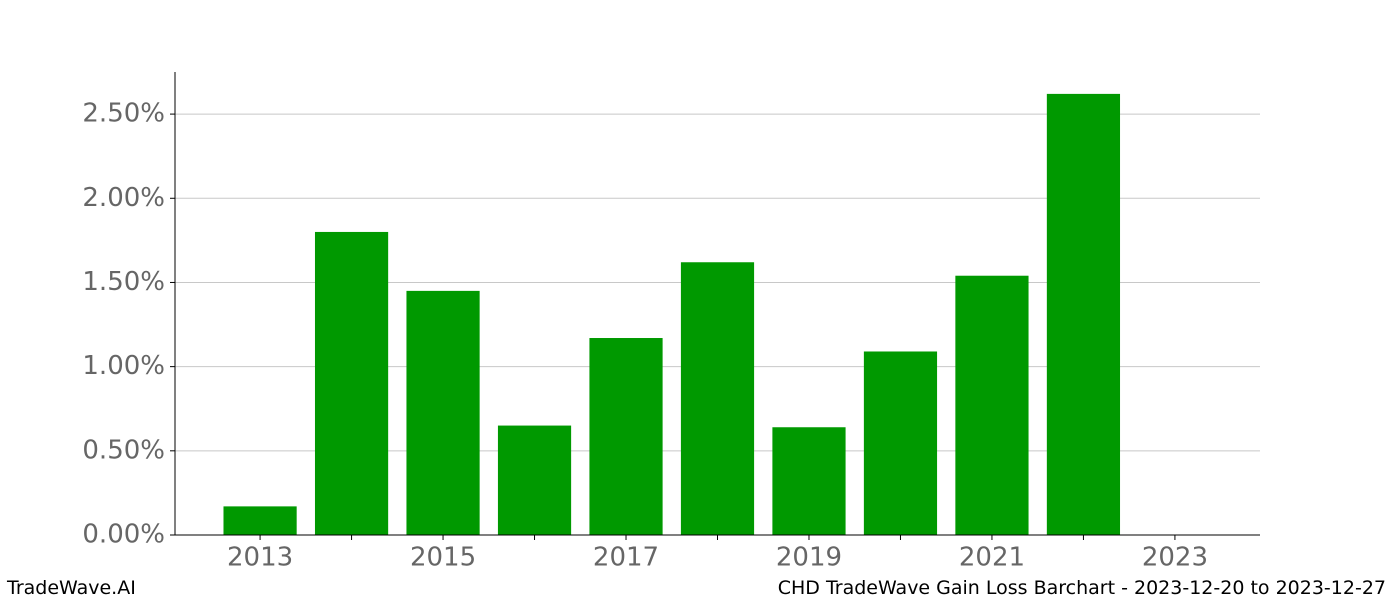 This screenshot has width=1400, height=600. I want to click on y-tick-label: 1.00%, so click(123, 366).